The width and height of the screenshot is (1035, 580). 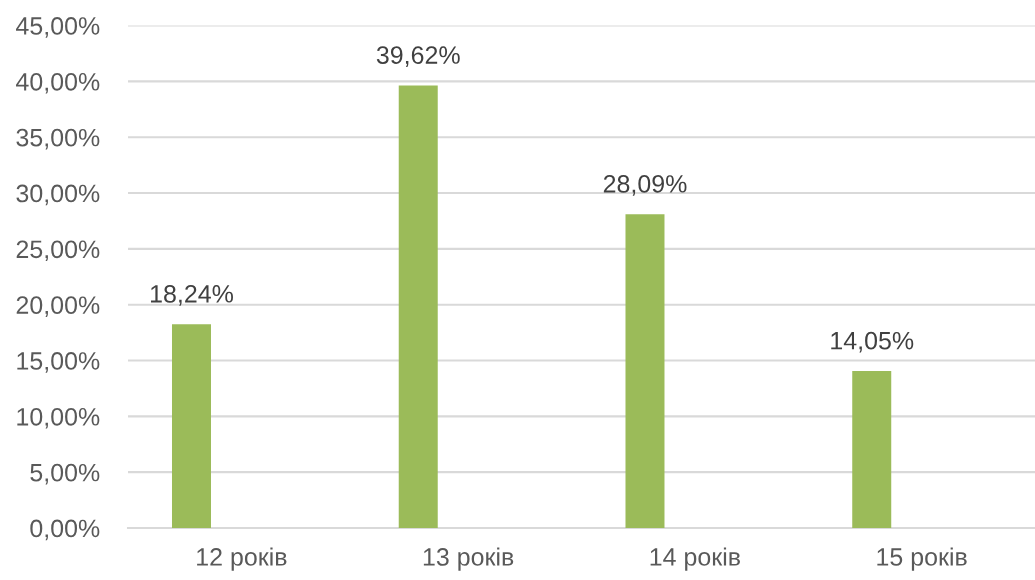 What do you see at coordinates (872, 342) in the screenshot?
I see `data-label: 14,05%` at bounding box center [872, 342].